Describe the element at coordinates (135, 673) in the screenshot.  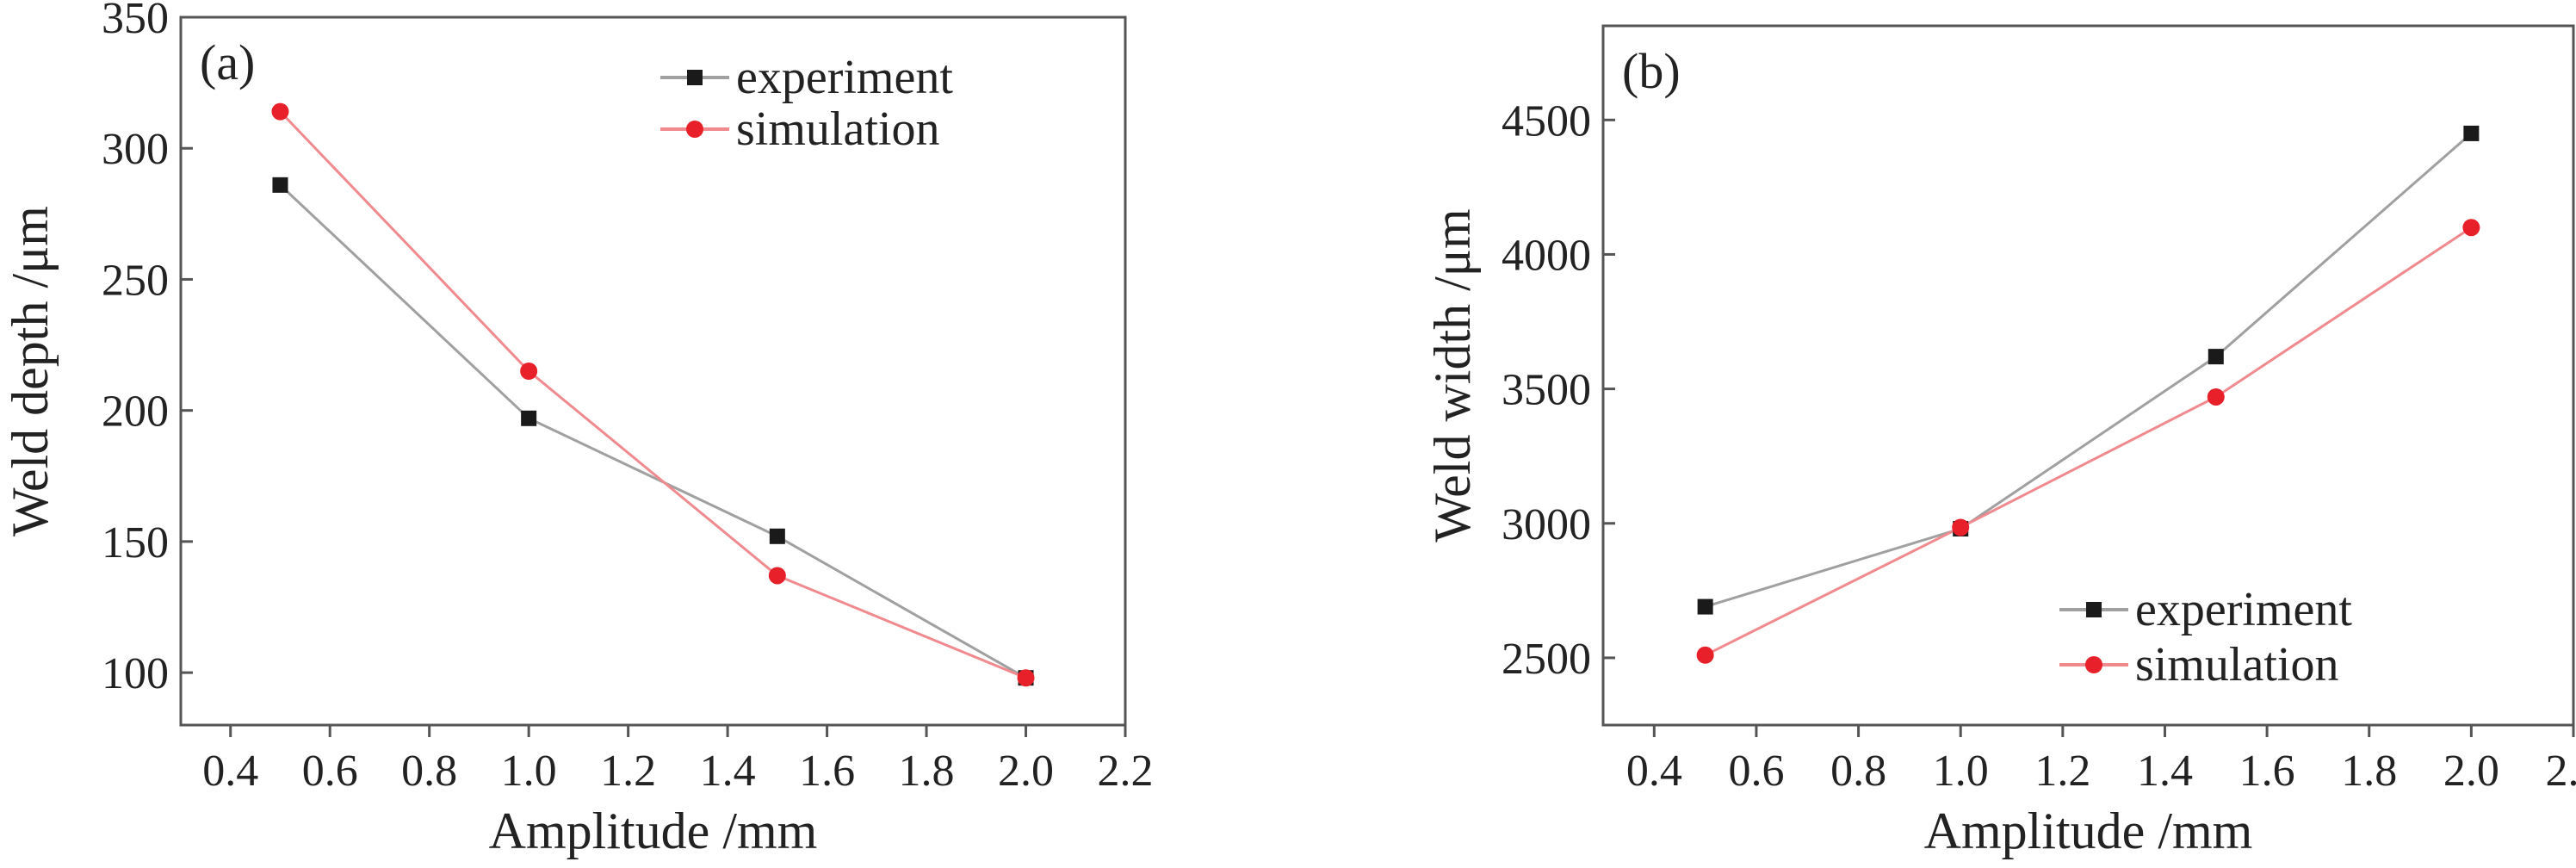
I see `y-tick-label: 100` at that location.